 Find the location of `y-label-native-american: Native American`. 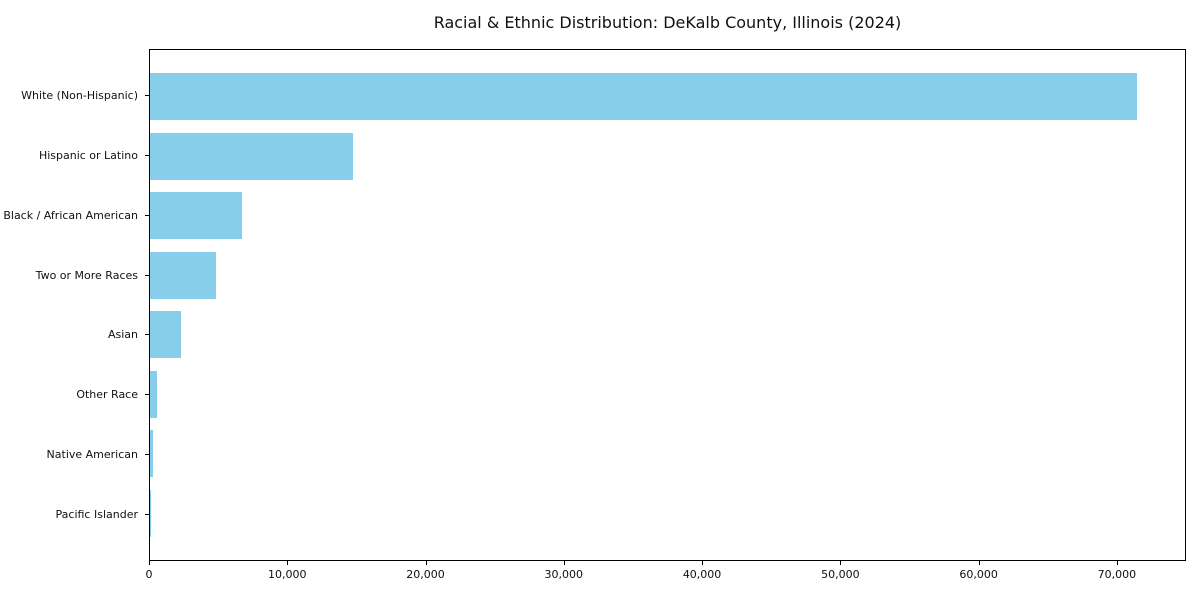

y-label-native-american: Native American is located at coordinates (92, 454).